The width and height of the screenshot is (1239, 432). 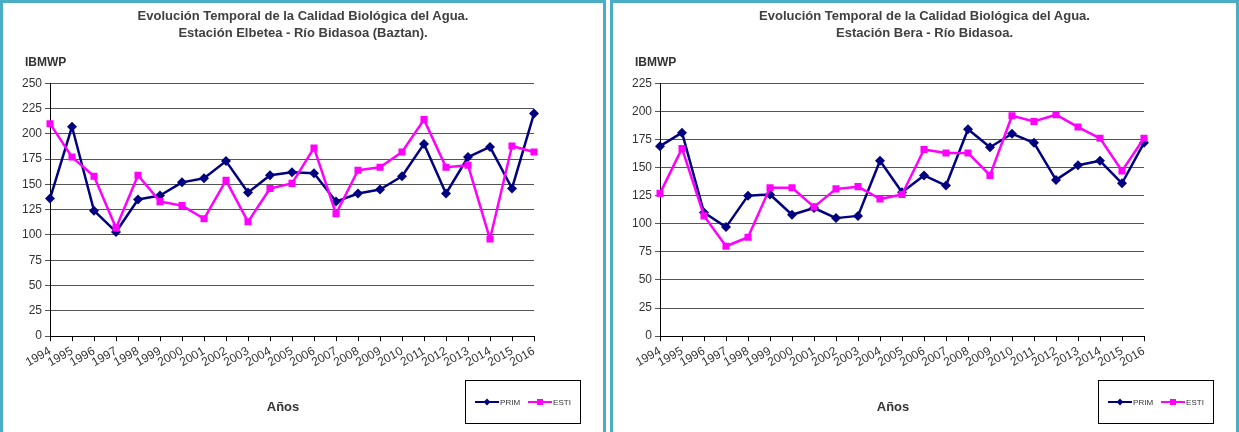 I want to click on y-tick-label: 125, so click(x=642, y=194).